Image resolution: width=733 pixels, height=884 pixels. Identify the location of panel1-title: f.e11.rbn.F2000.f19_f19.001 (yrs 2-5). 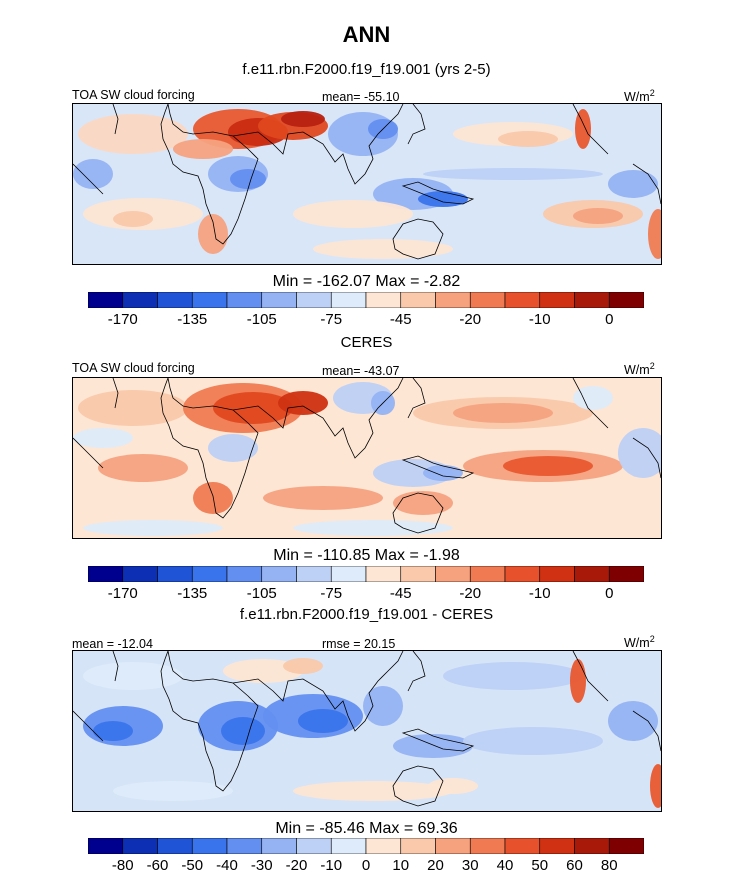
(366, 69).